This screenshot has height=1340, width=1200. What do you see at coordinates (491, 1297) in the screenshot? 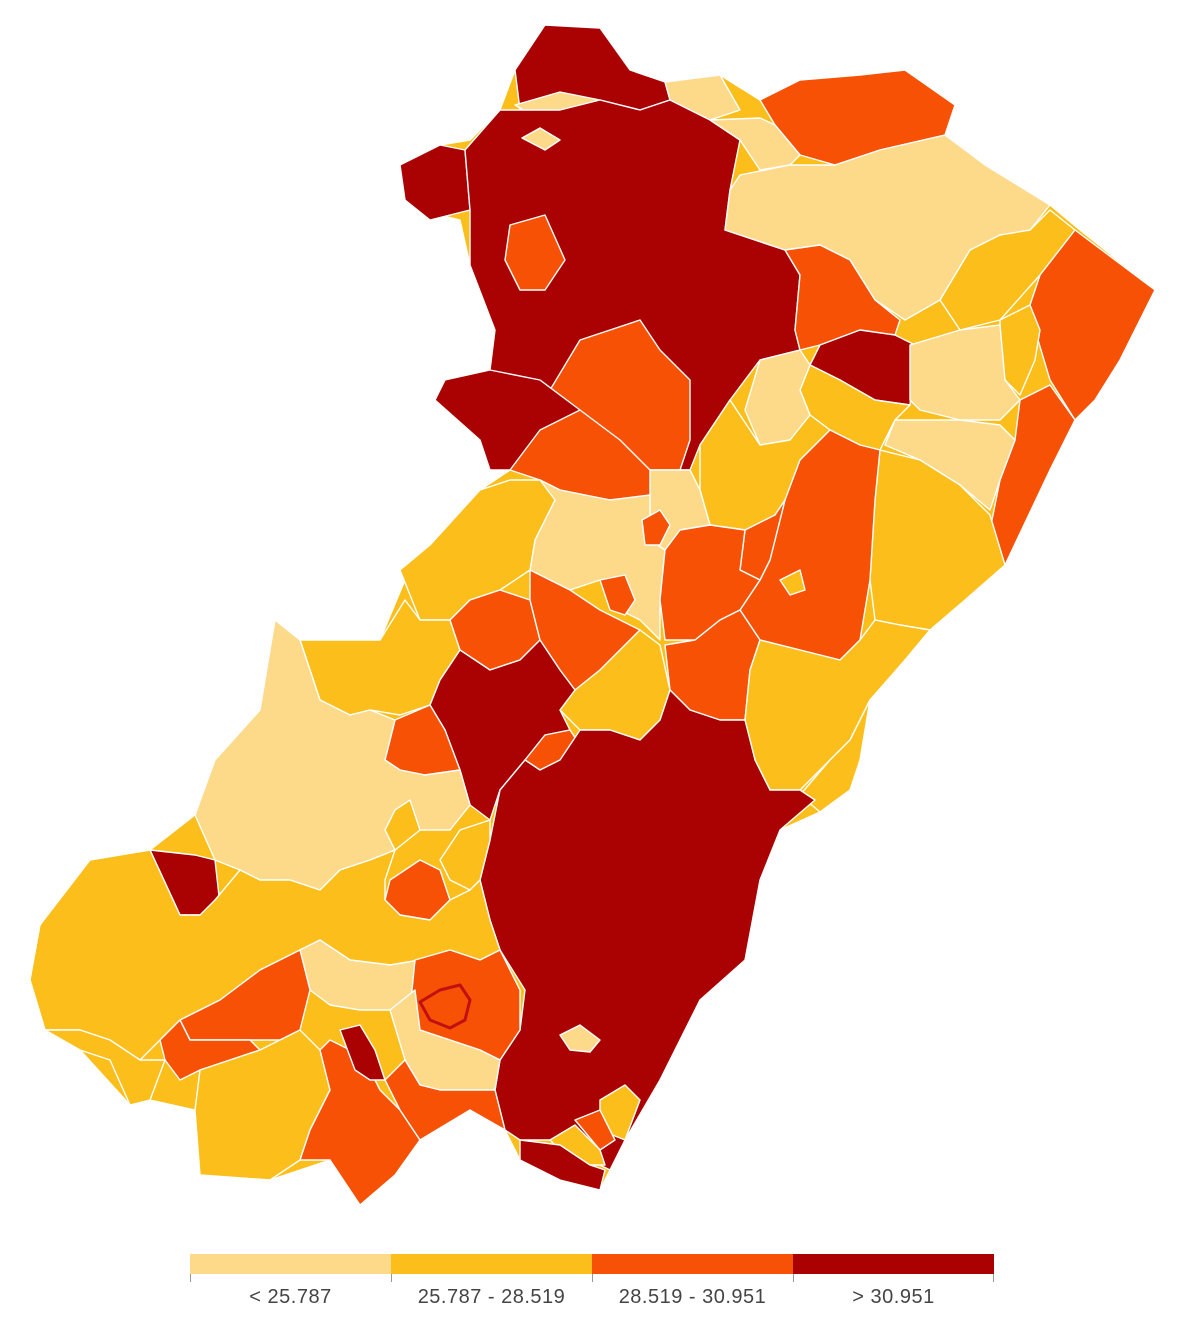
I see `legend-label-2: 25.787 - 28.519` at bounding box center [491, 1297].